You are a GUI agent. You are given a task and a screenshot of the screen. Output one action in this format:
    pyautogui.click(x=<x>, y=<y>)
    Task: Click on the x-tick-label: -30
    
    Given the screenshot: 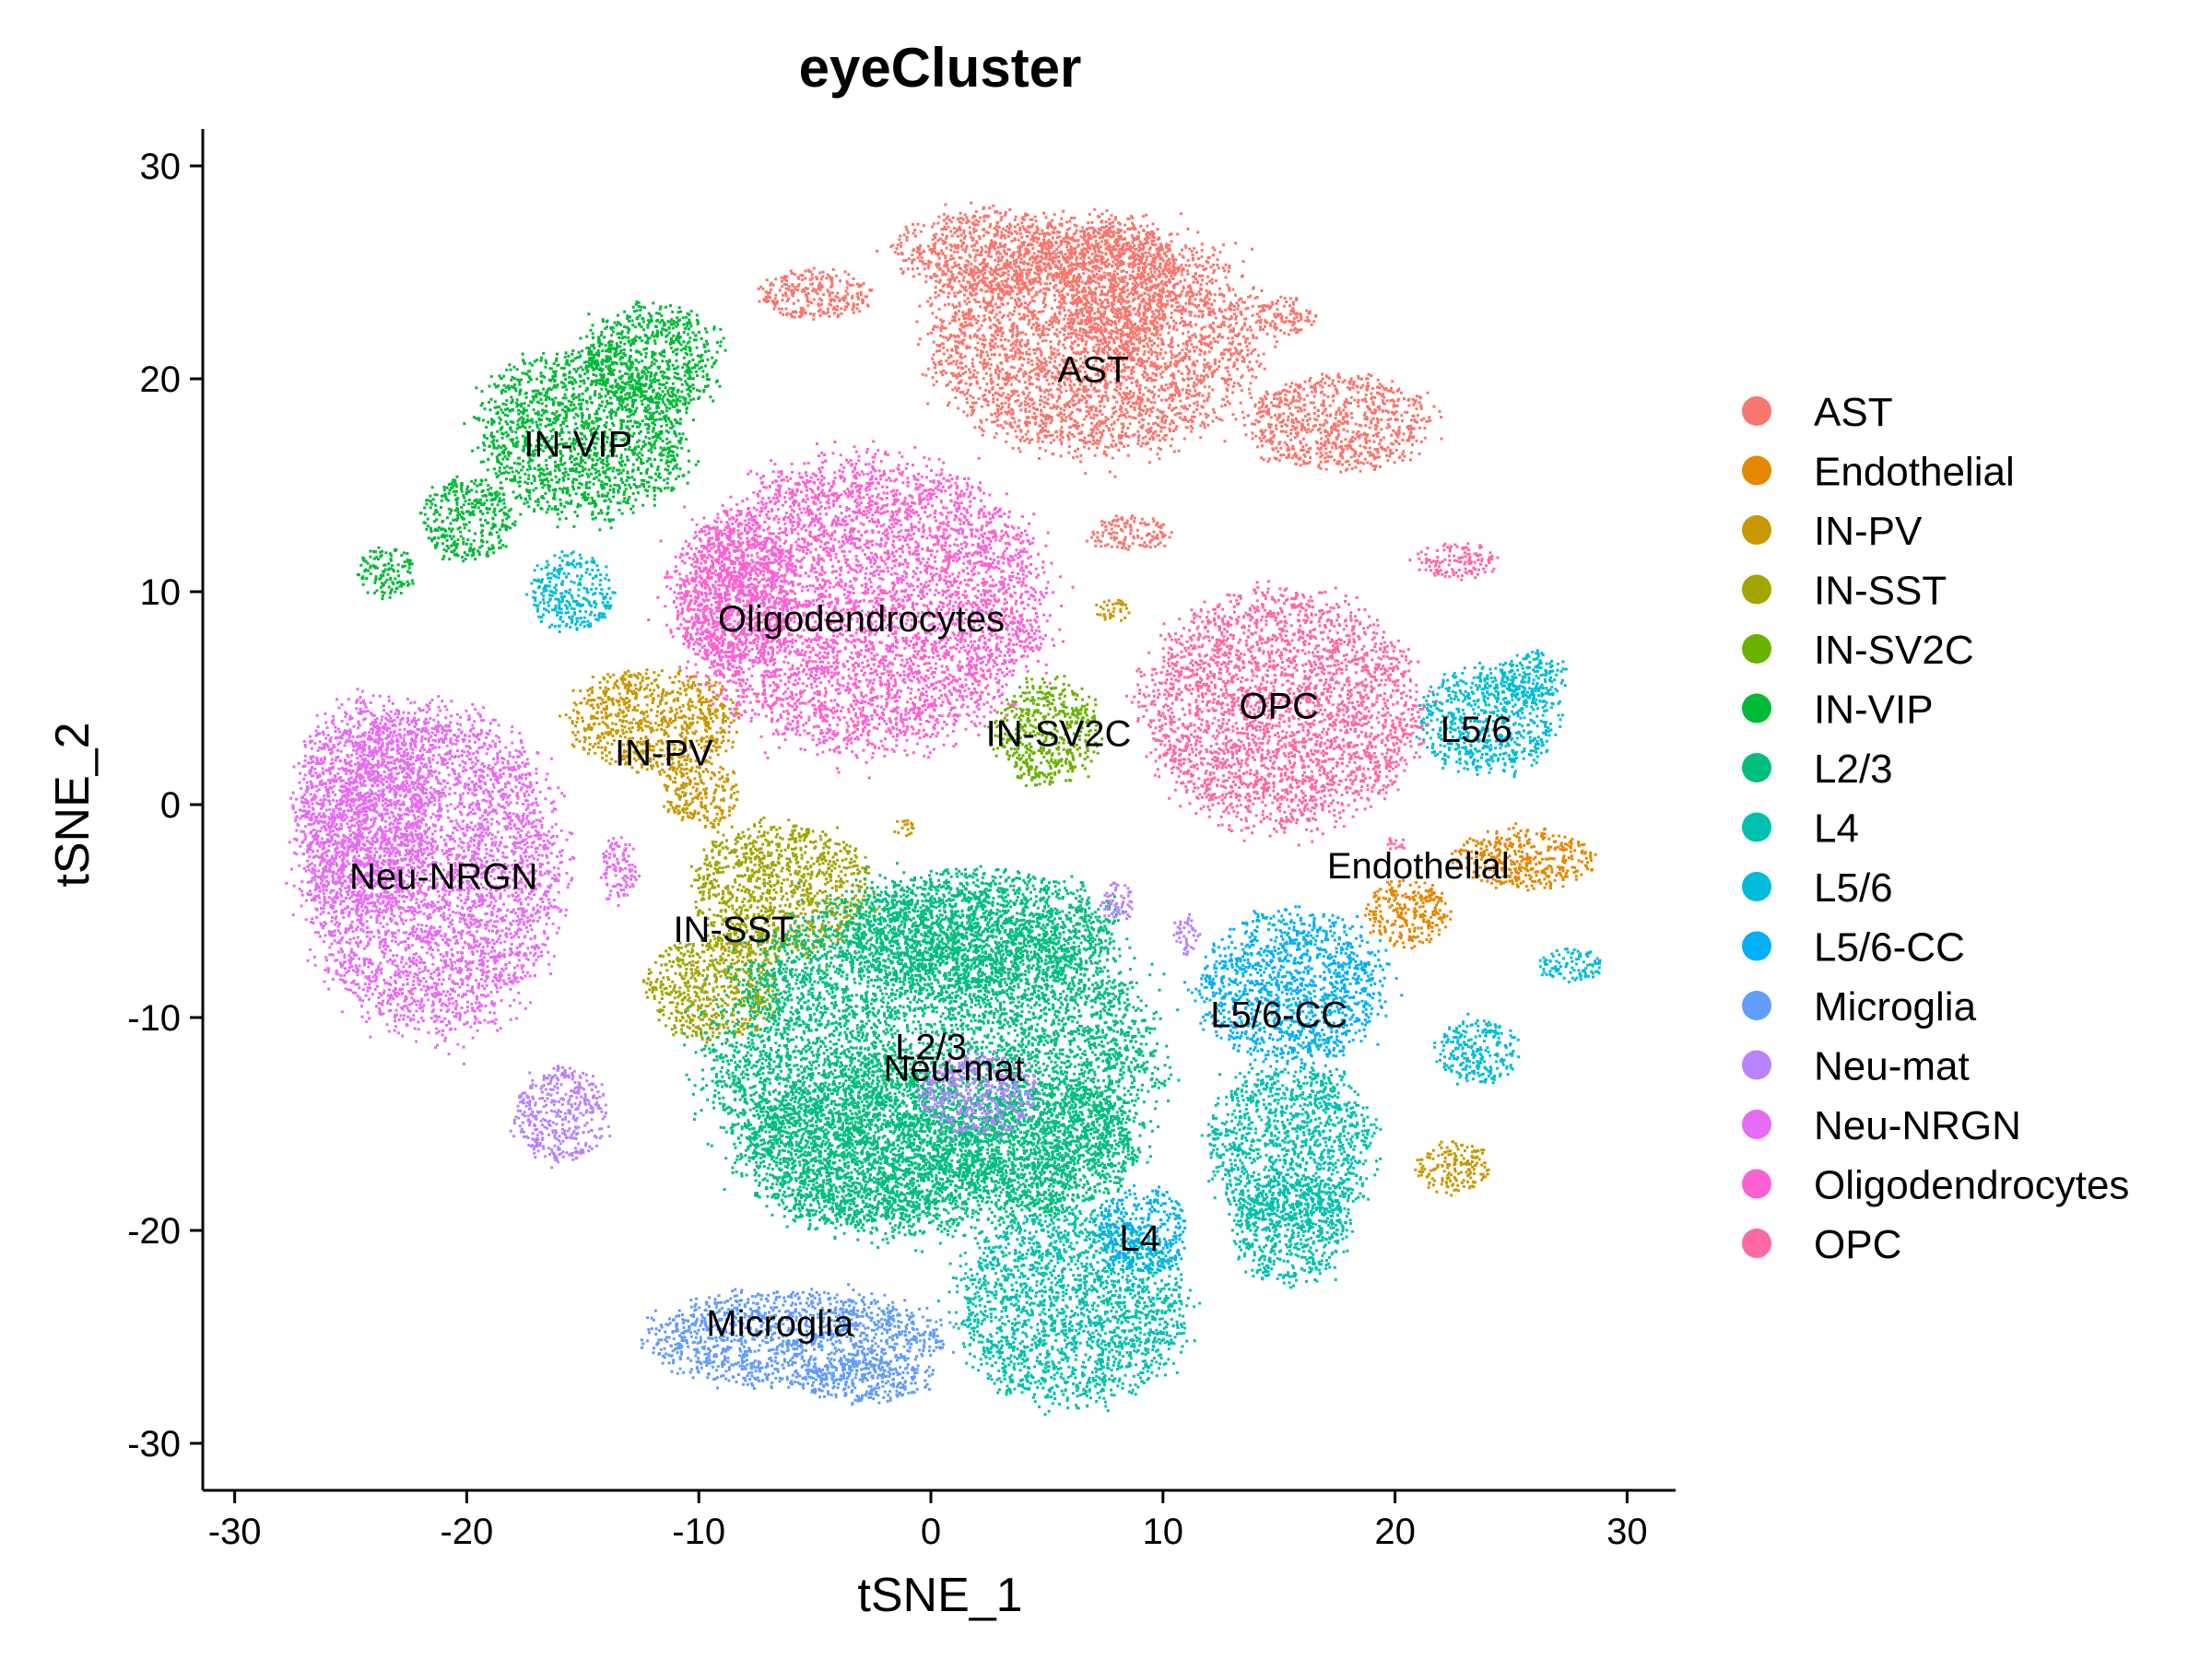 What is the action you would take?
    pyautogui.click(x=235, y=1532)
    